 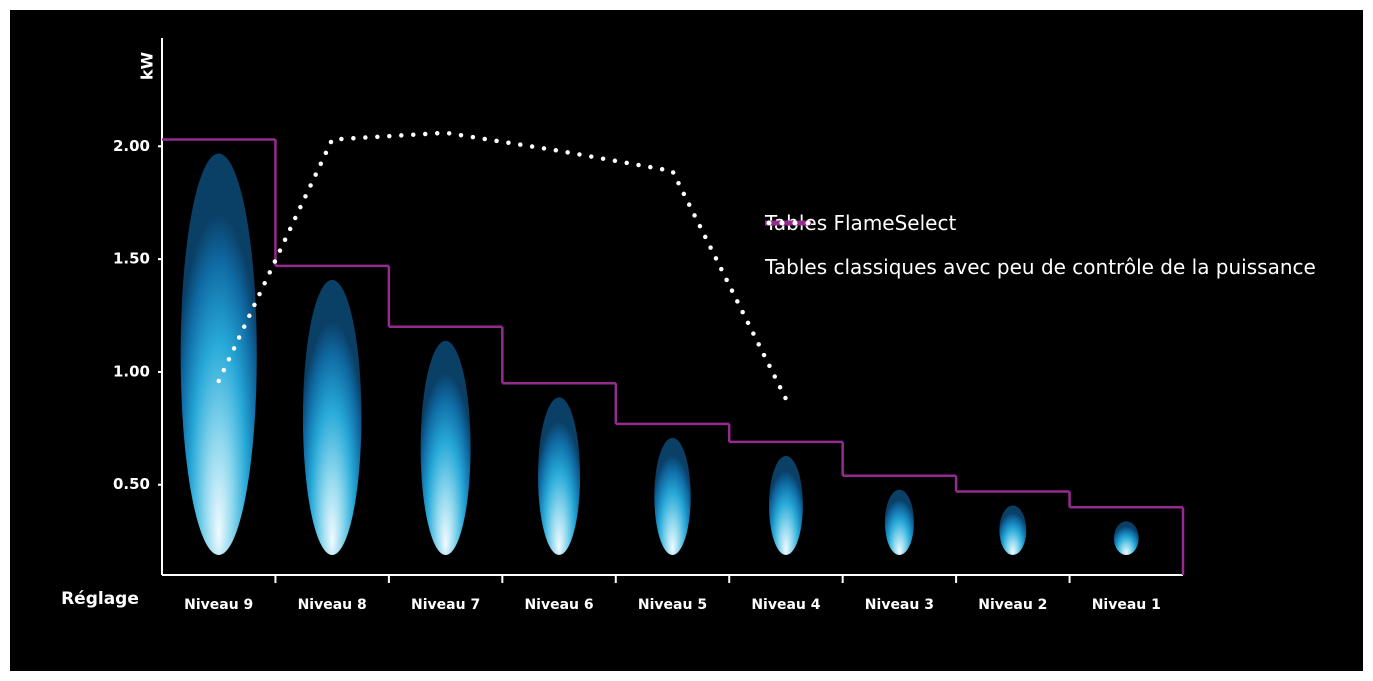 I want to click on legend-item: Tables FlameSelect, so click(x=1045, y=223).